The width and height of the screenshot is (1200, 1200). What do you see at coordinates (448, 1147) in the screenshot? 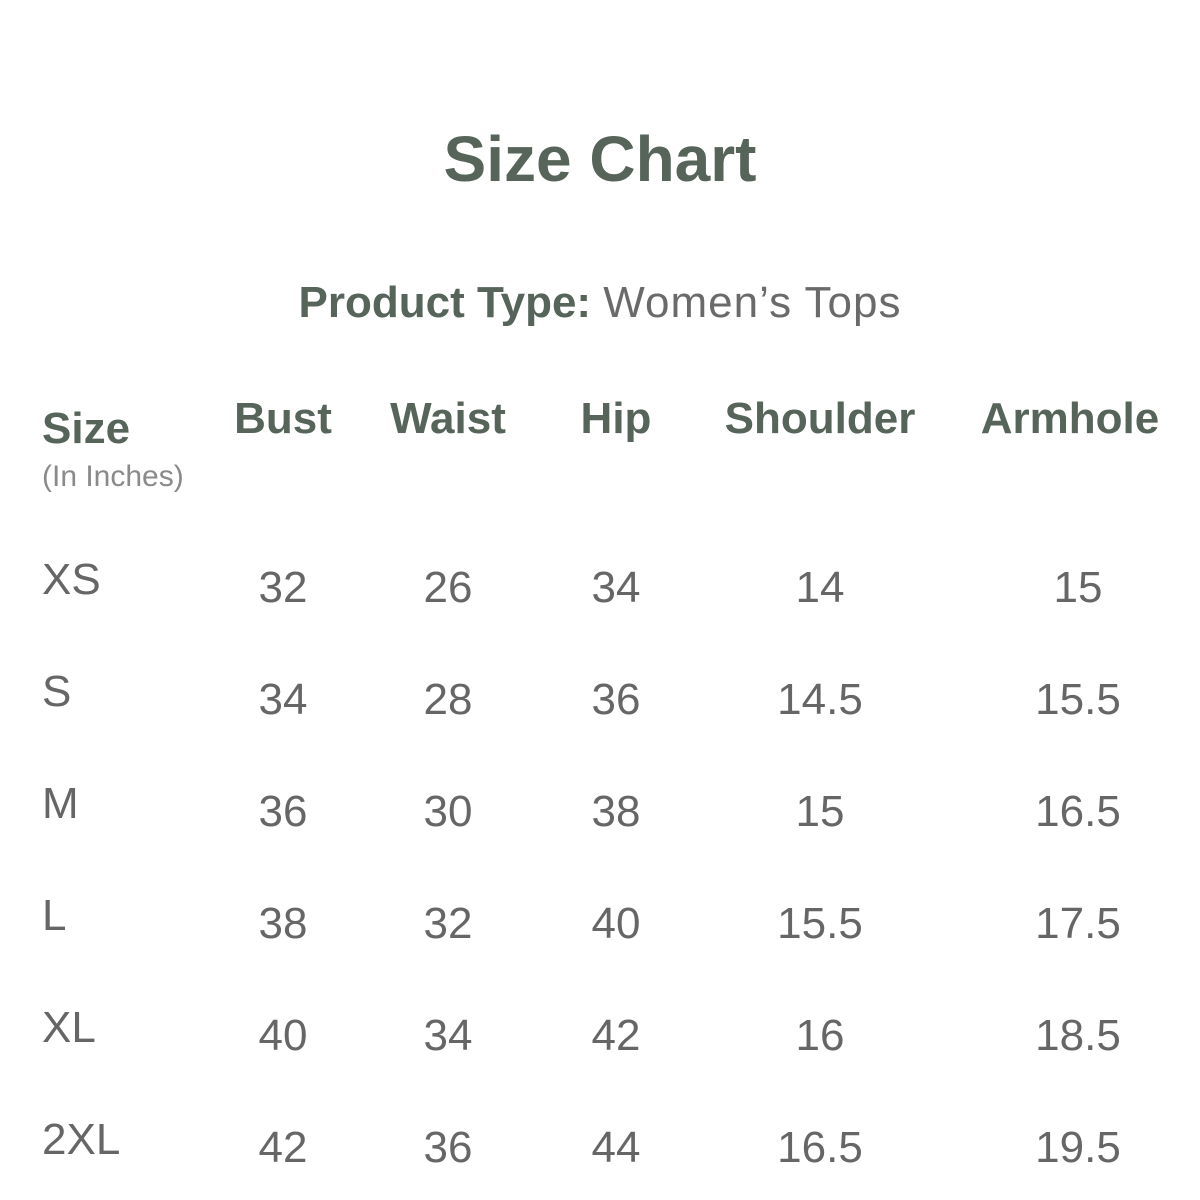
I see `waist-value: 36` at bounding box center [448, 1147].